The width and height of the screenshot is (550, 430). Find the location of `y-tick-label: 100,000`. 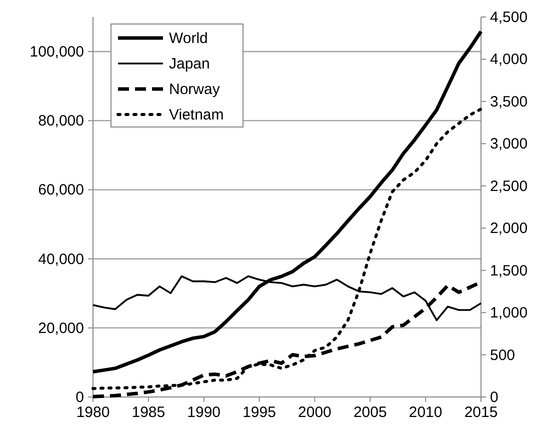

y-tick-label: 100,000 is located at coordinates (57, 52).